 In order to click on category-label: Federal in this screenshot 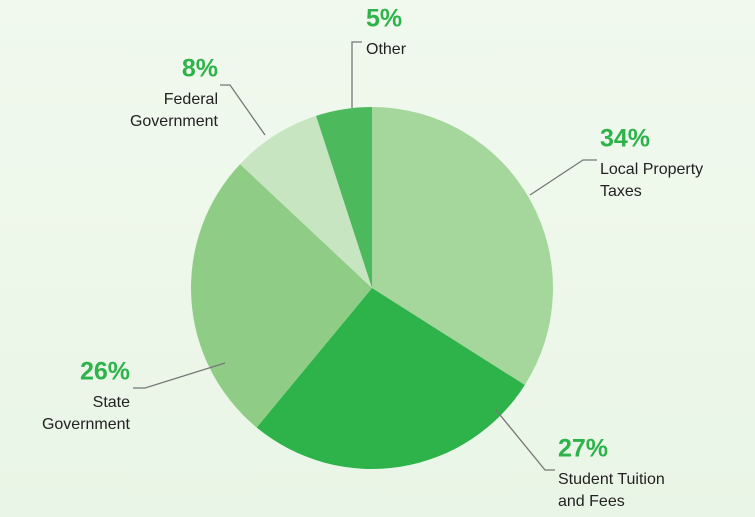, I will do `click(191, 99)`.